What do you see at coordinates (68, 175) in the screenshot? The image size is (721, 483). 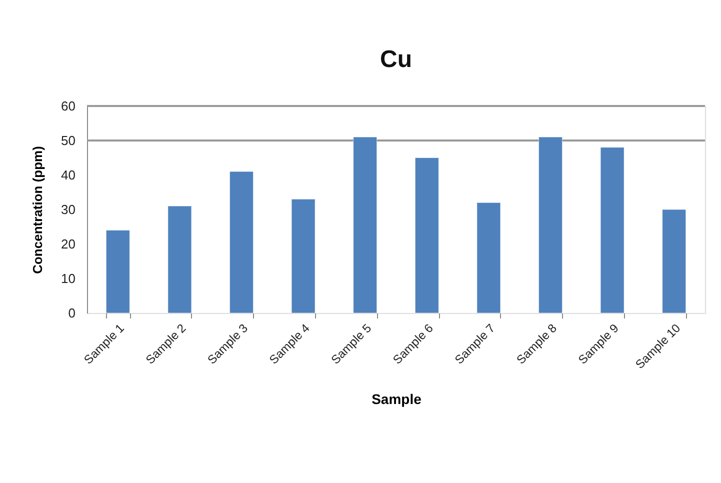 I see `y-tick-label: 40` at bounding box center [68, 175].